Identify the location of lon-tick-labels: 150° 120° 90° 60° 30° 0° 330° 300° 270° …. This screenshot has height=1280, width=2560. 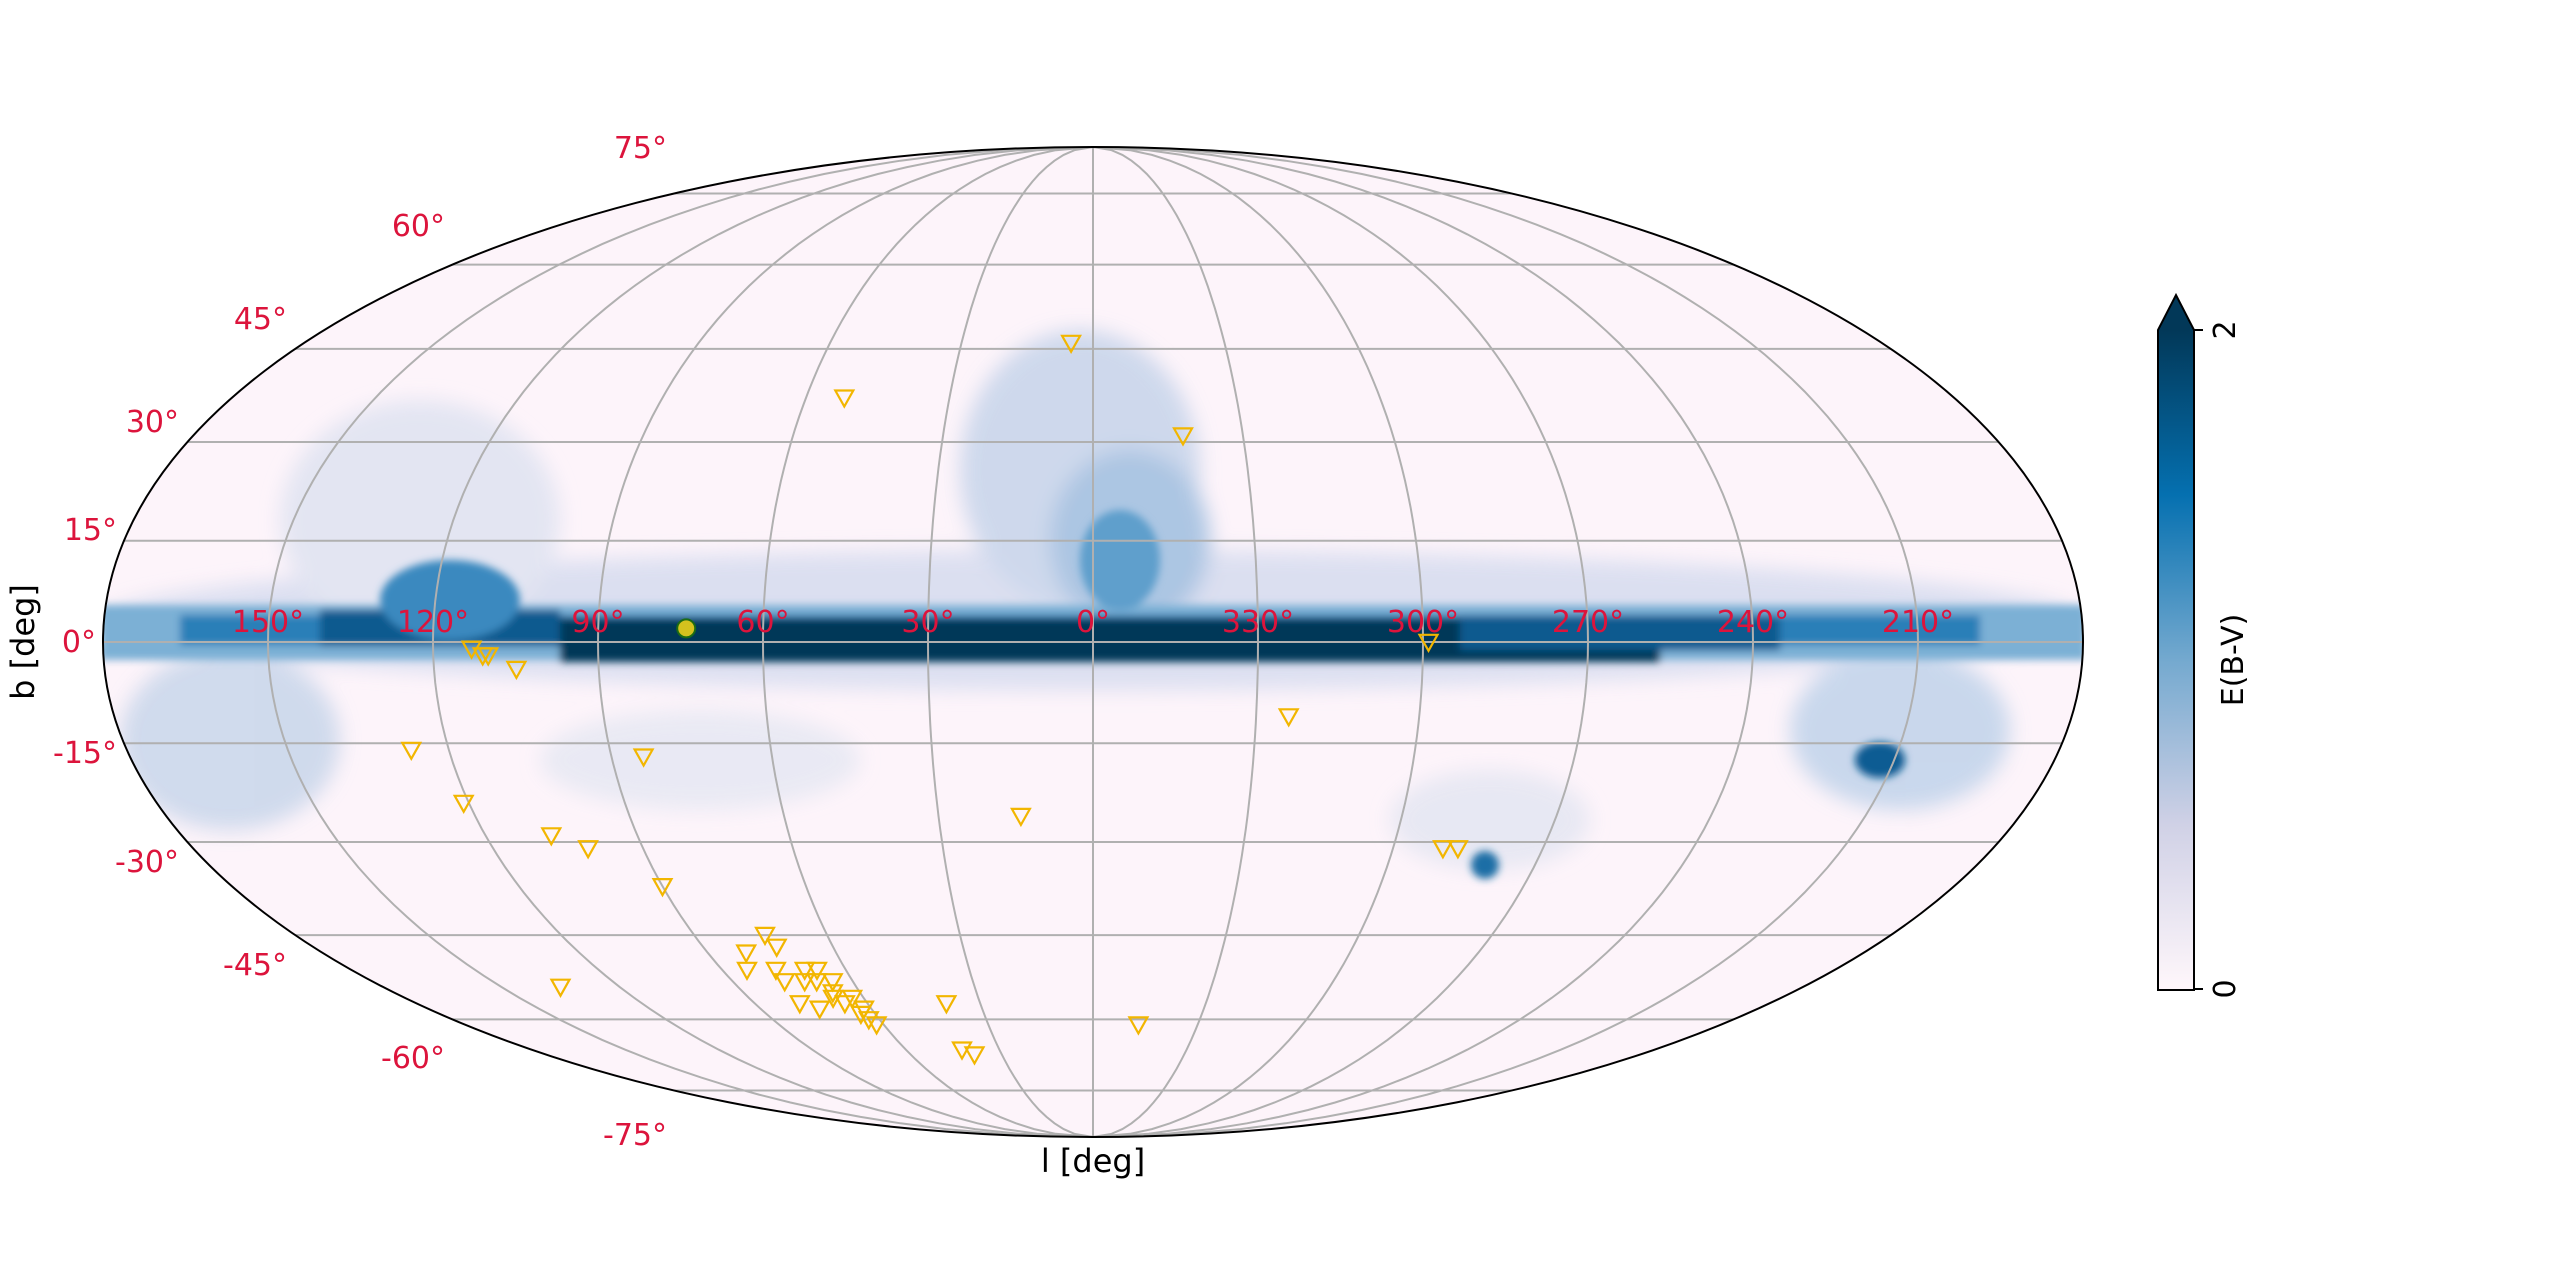
(1093, 622).